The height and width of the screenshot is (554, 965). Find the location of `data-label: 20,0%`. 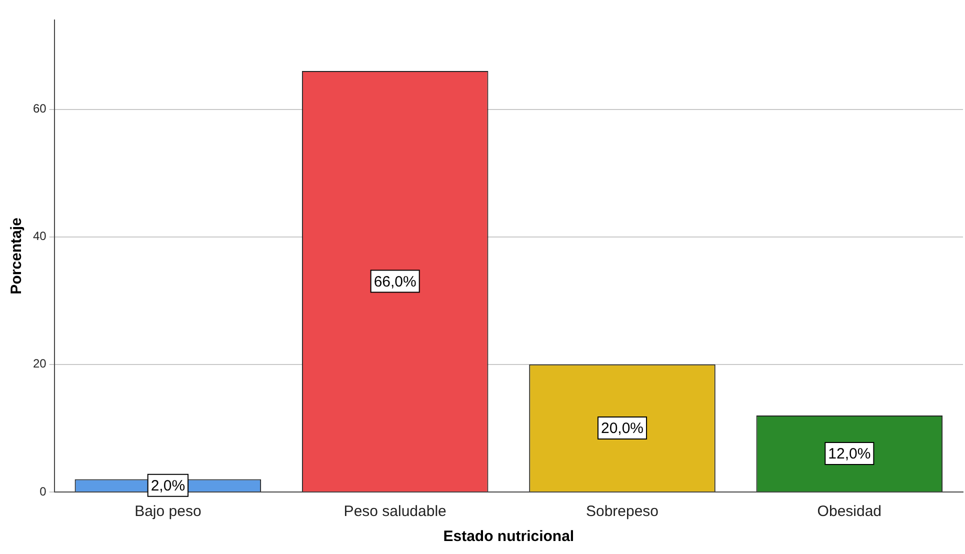

data-label: 20,0% is located at coordinates (622, 429).